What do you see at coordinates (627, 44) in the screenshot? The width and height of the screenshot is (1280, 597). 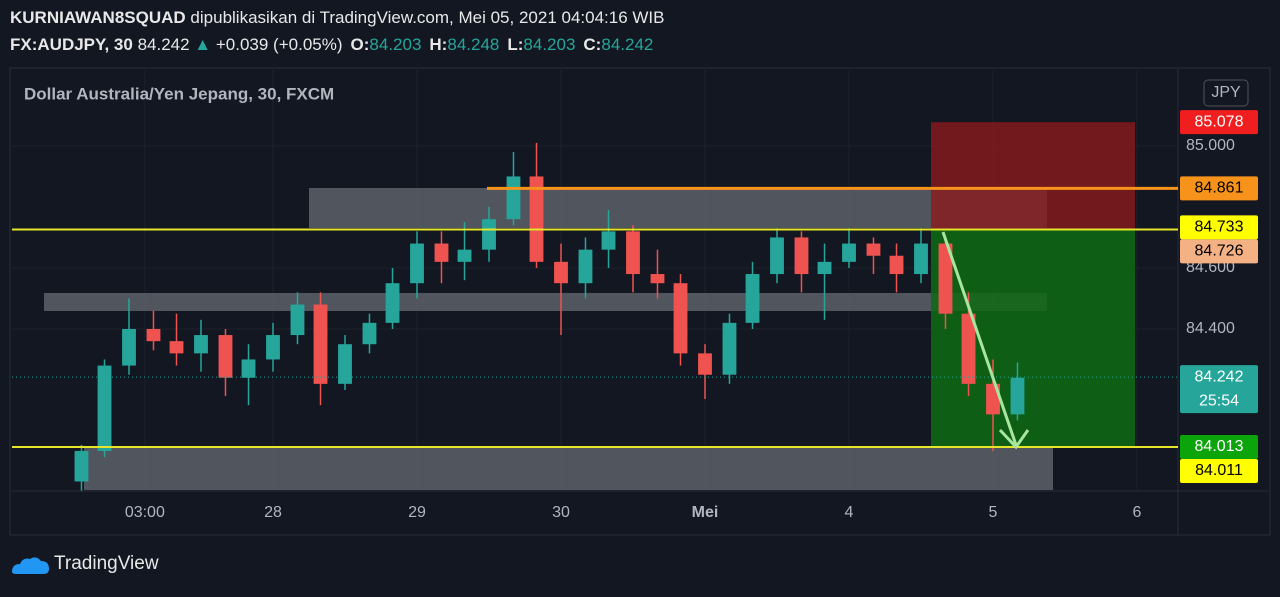 I see `ohlc-value: 84.242` at bounding box center [627, 44].